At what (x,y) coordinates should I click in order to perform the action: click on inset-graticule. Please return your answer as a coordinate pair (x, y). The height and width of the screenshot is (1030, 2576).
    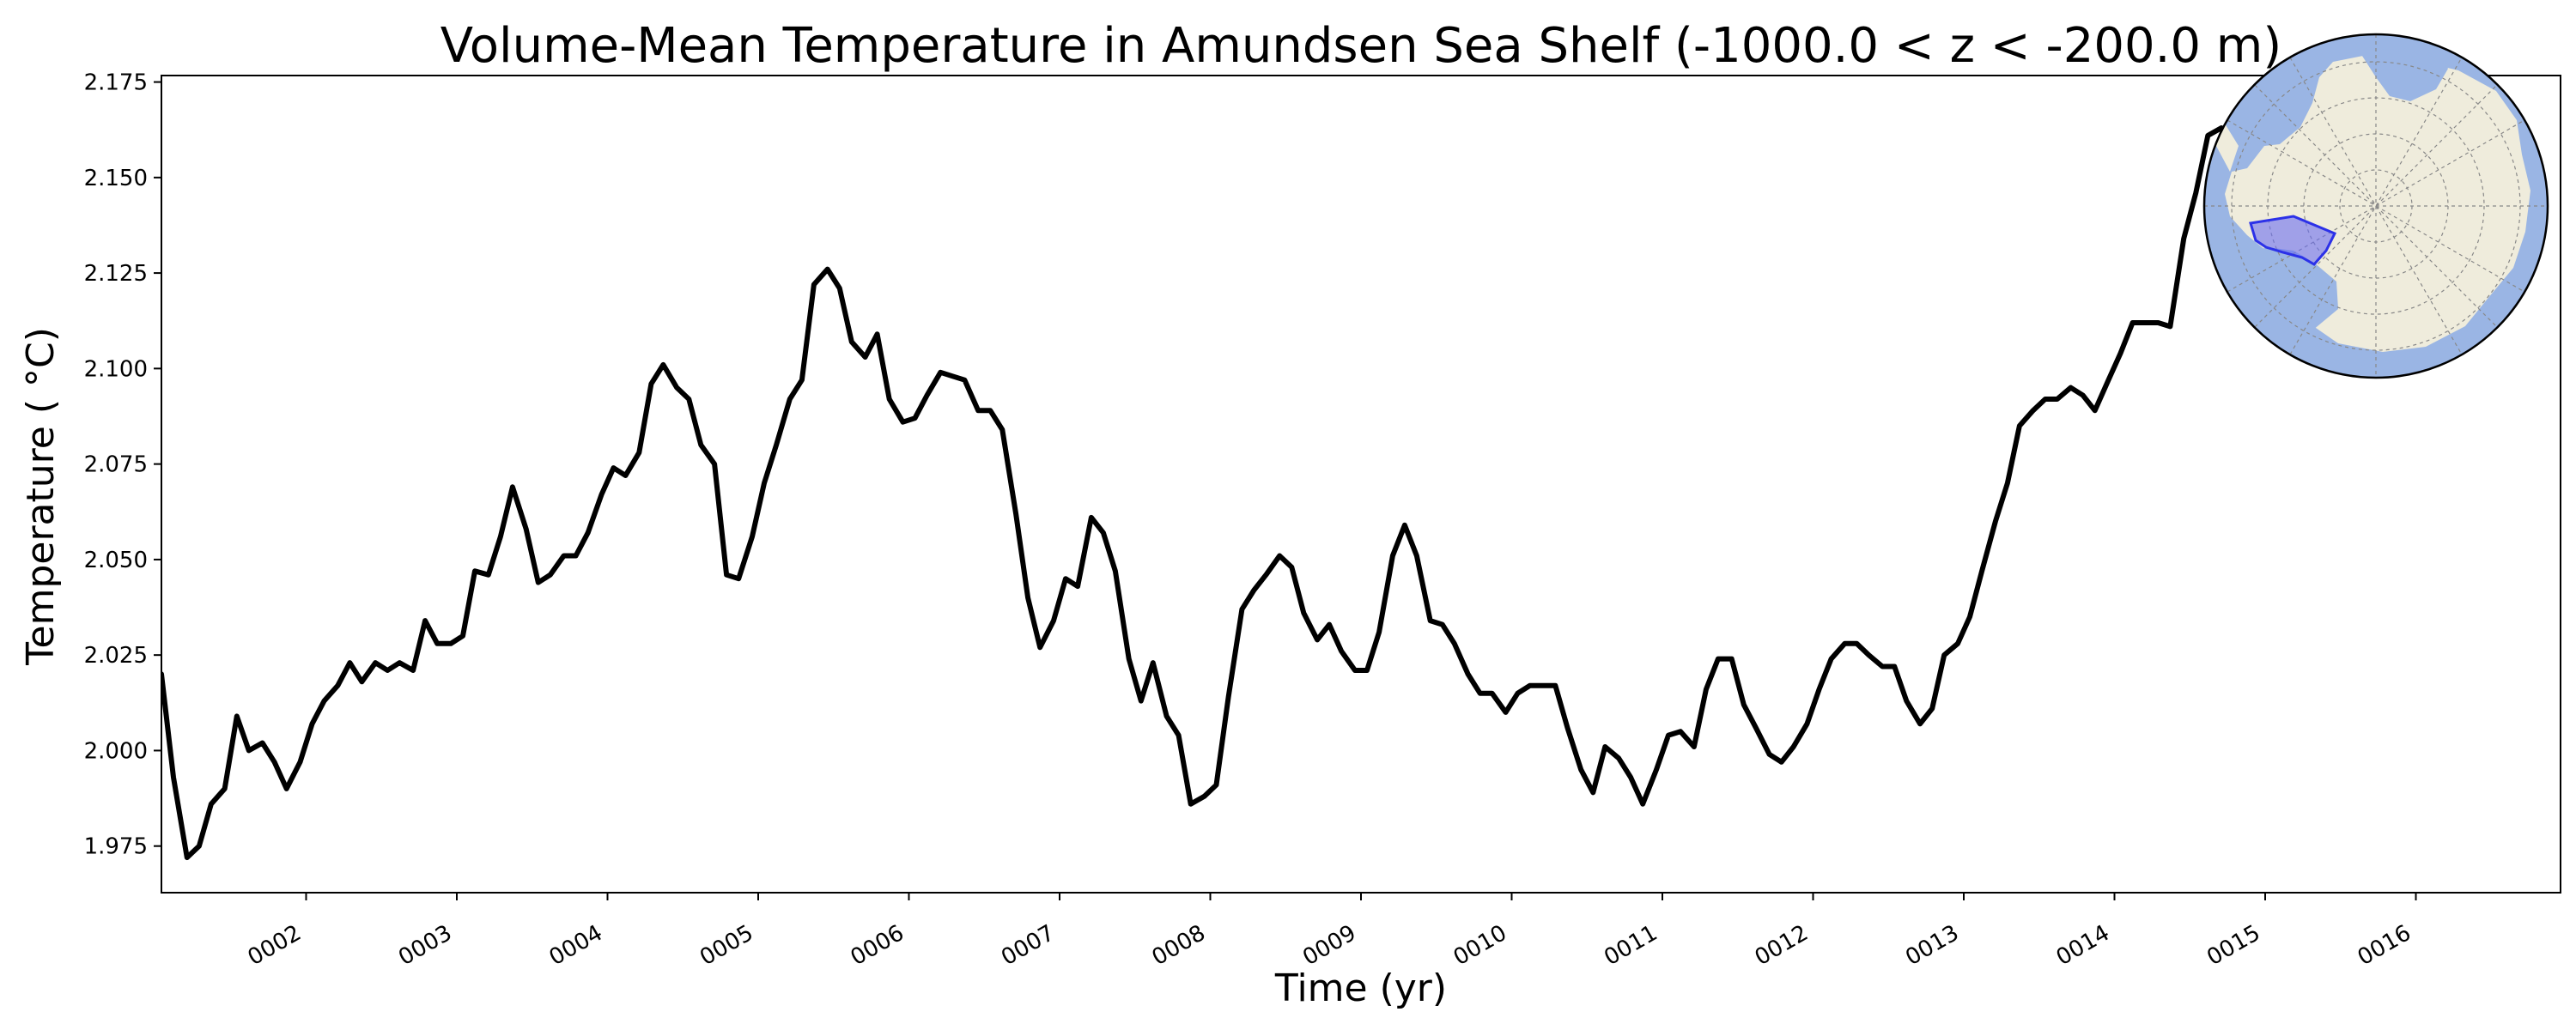
    Looking at the image, I should click on (2376, 206).